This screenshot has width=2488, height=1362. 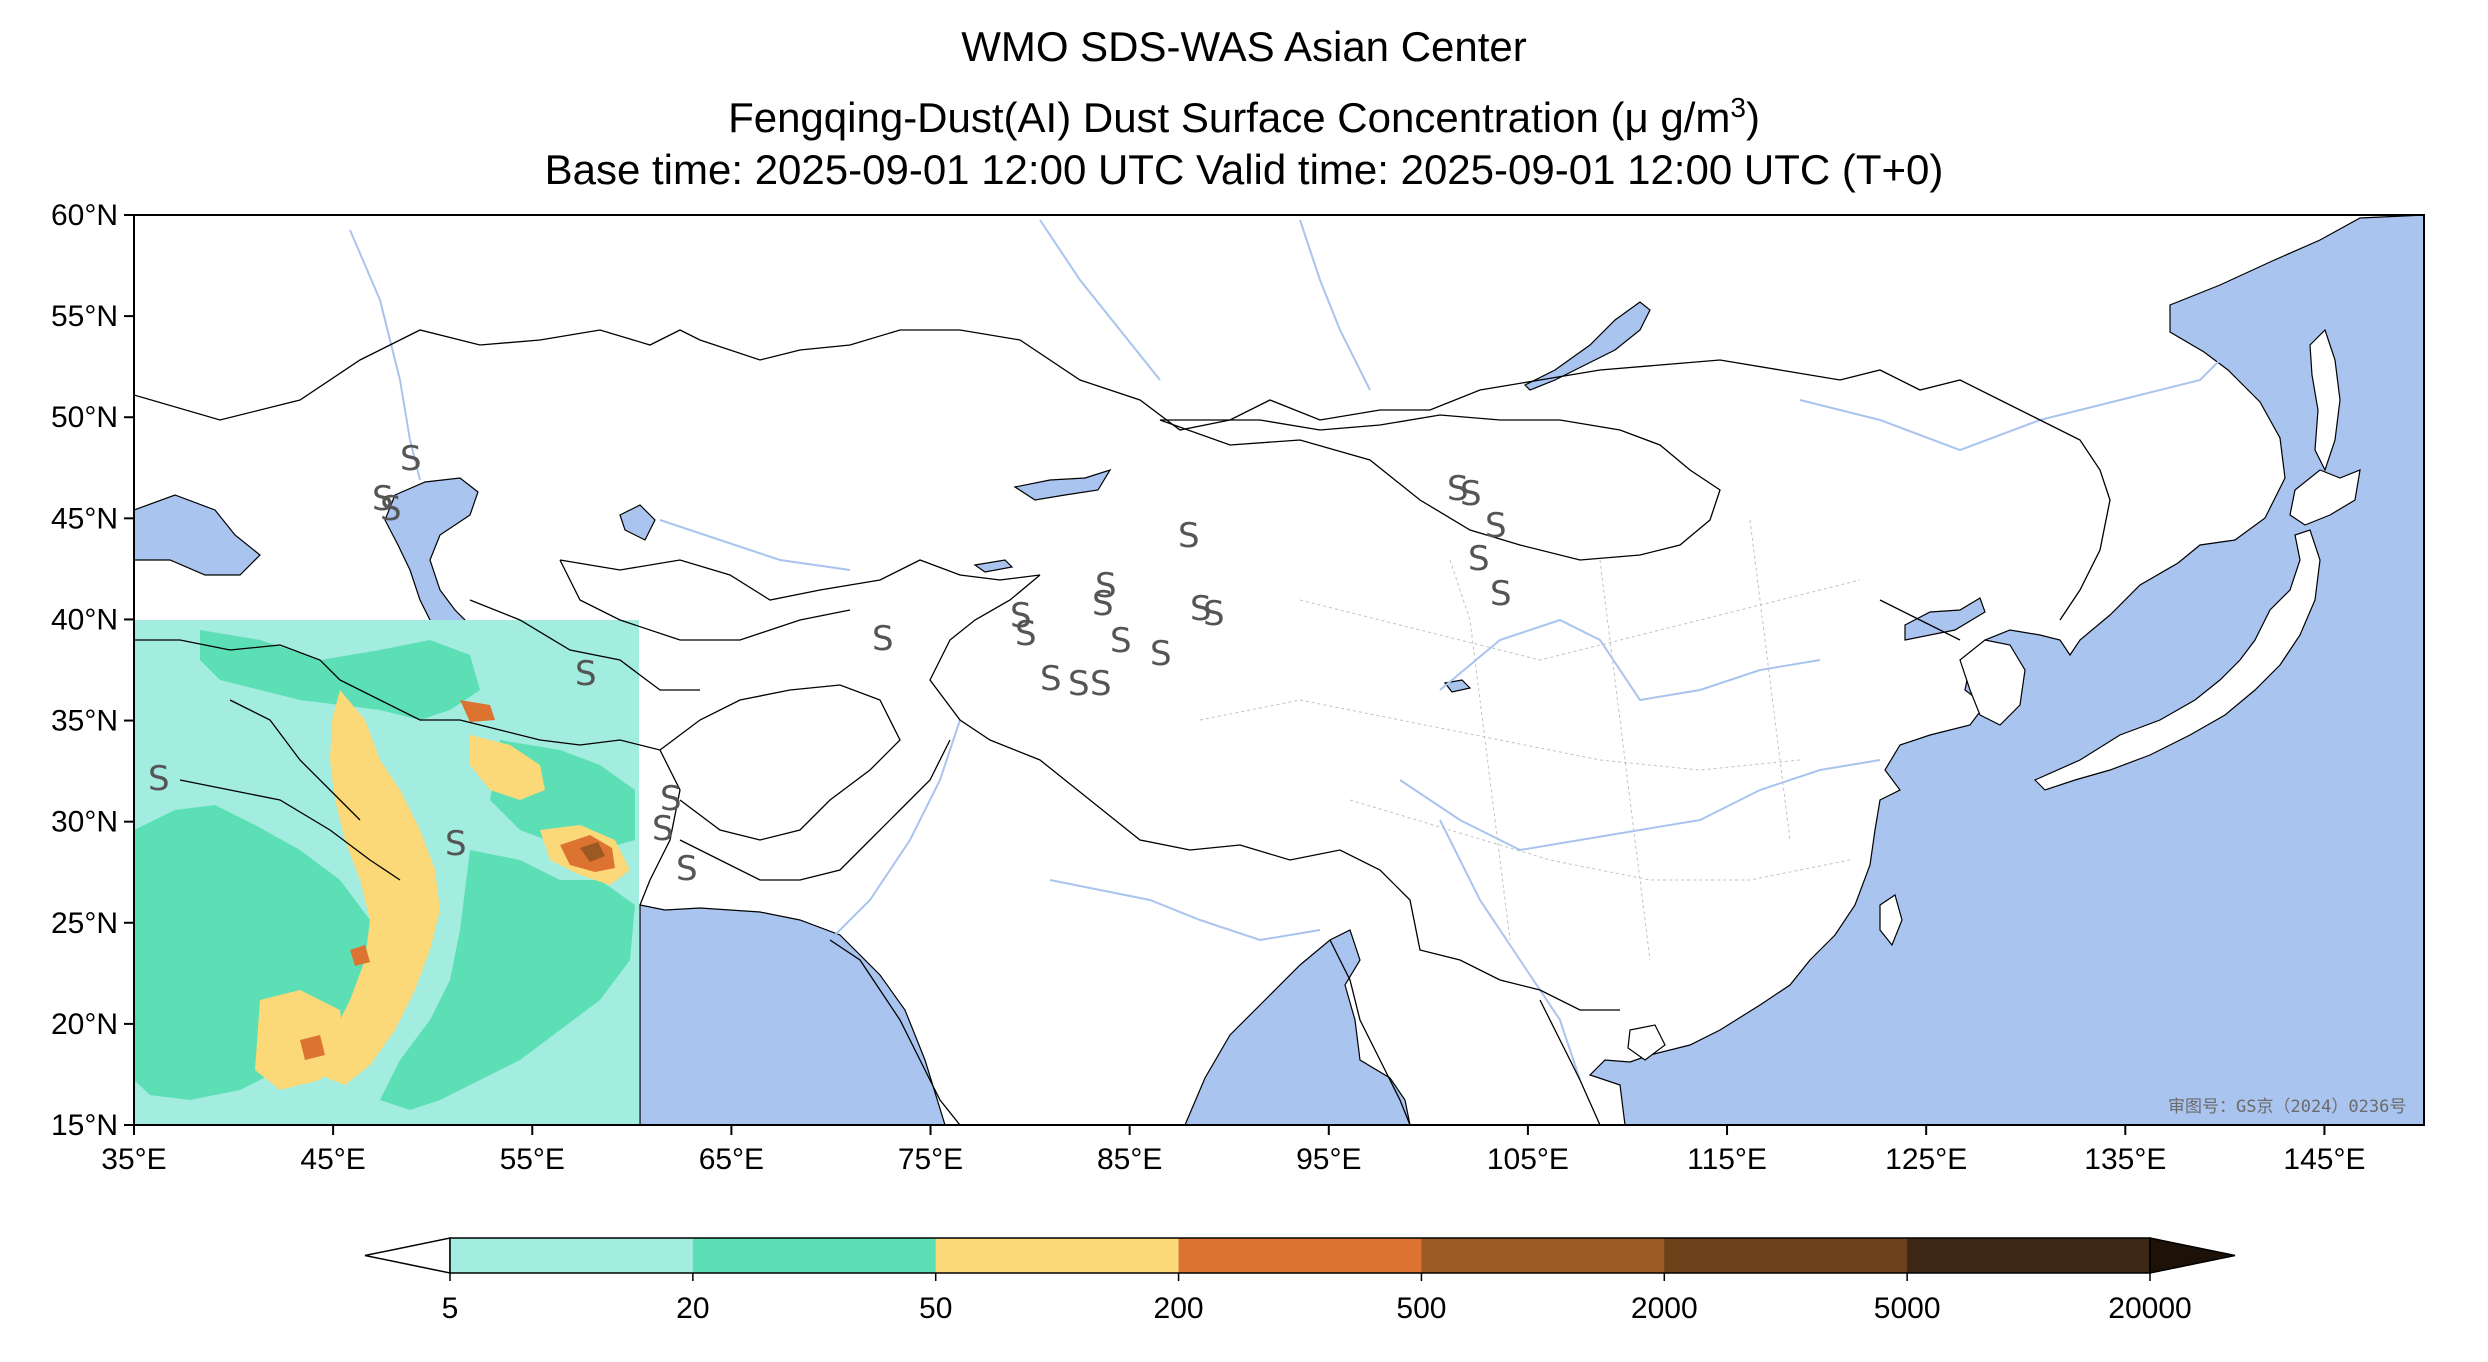 What do you see at coordinates (731, 1159) in the screenshot?
I see `lon-tick-label: 65°E` at bounding box center [731, 1159].